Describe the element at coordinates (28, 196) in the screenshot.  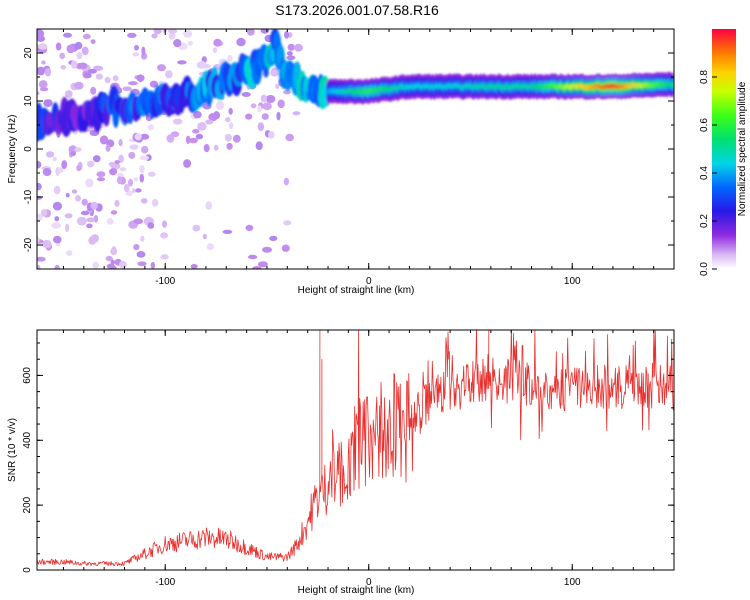
I see `y-tick-label: -10` at that location.